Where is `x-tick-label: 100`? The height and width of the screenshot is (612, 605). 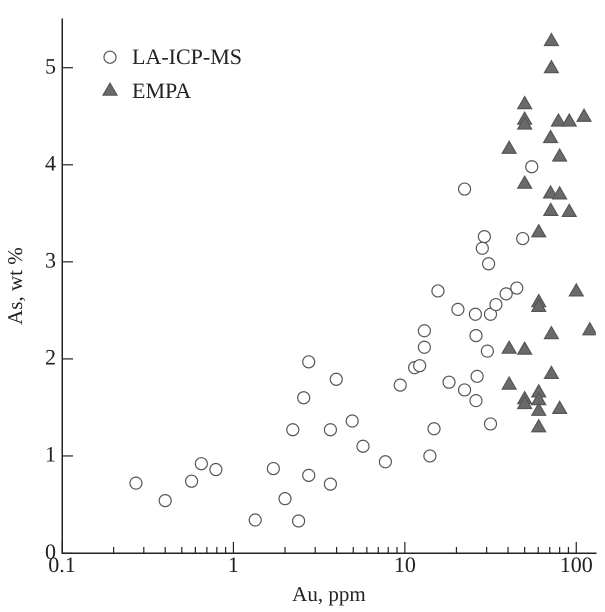 x-tick-label: 100 is located at coordinates (576, 564).